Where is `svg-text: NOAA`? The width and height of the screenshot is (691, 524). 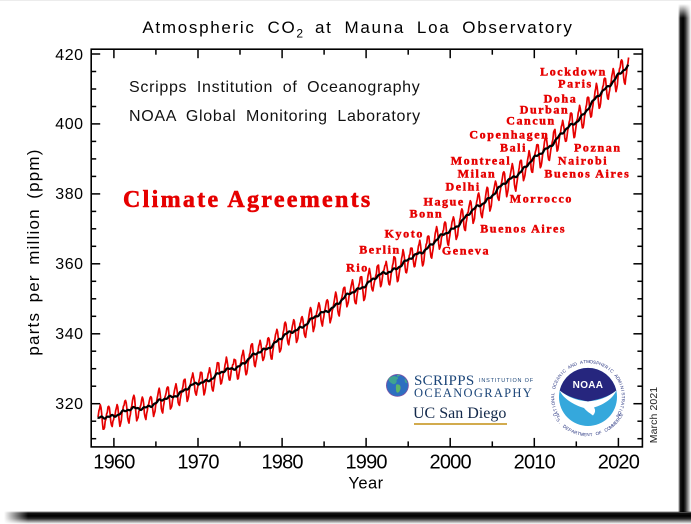 svg-text: NOAA is located at coordinates (588, 385).